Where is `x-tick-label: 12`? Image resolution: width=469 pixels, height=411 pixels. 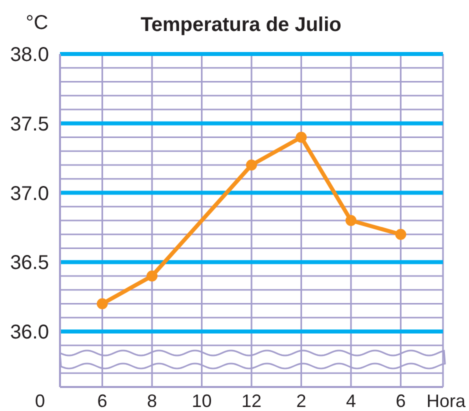 x-tick-label: 12 is located at coordinates (251, 401).